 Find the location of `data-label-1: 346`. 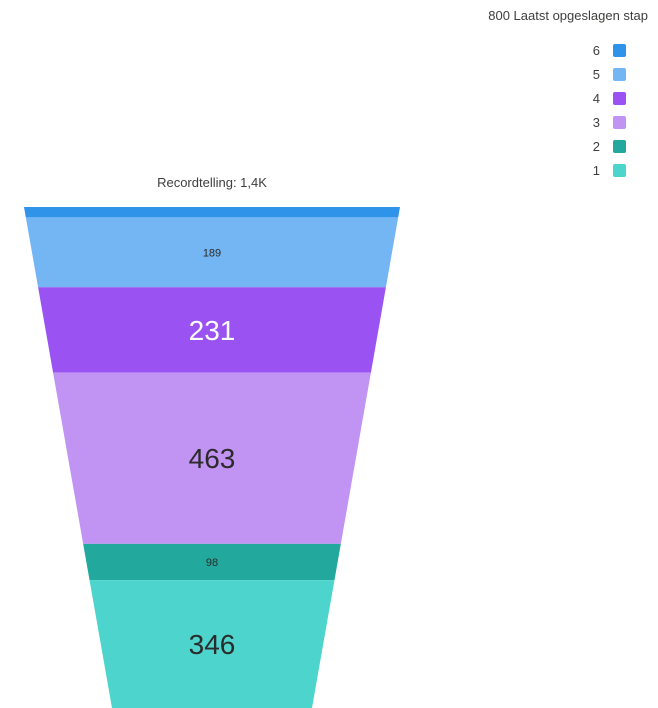

data-label-1: 346 is located at coordinates (212, 644).